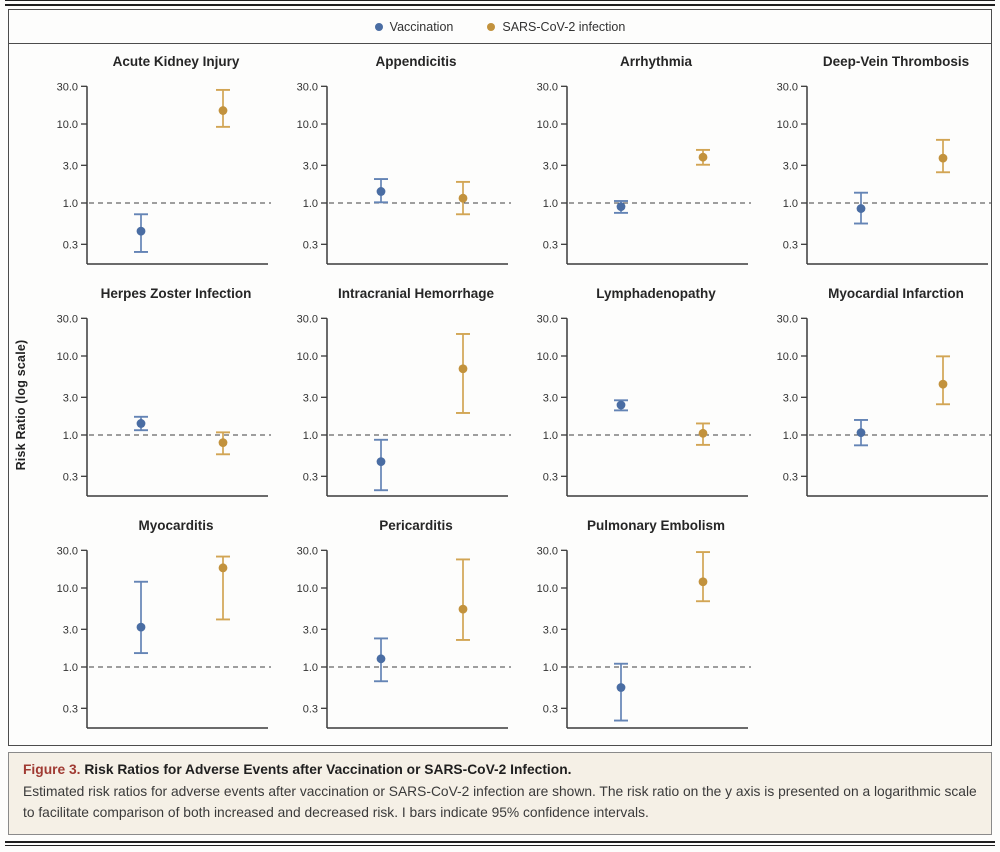 The width and height of the screenshot is (1000, 852). Describe the element at coordinates (378, 26) in the screenshot. I see `vaccination-dot-icon` at that location.